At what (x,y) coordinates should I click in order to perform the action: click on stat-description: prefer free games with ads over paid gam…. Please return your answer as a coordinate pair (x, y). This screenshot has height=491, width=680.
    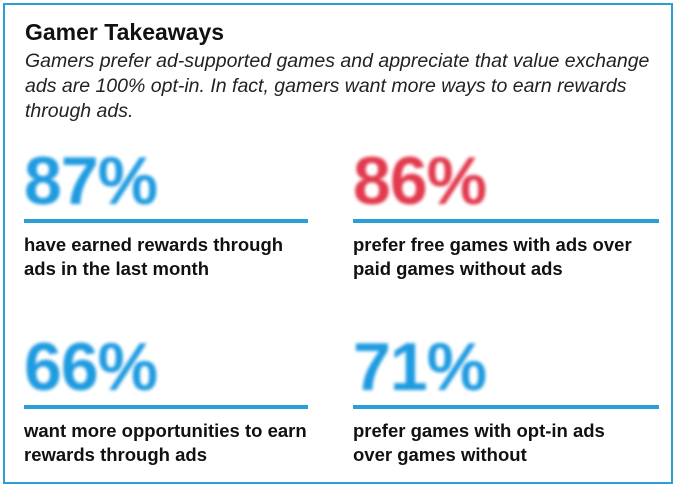
    Looking at the image, I should click on (492, 256).